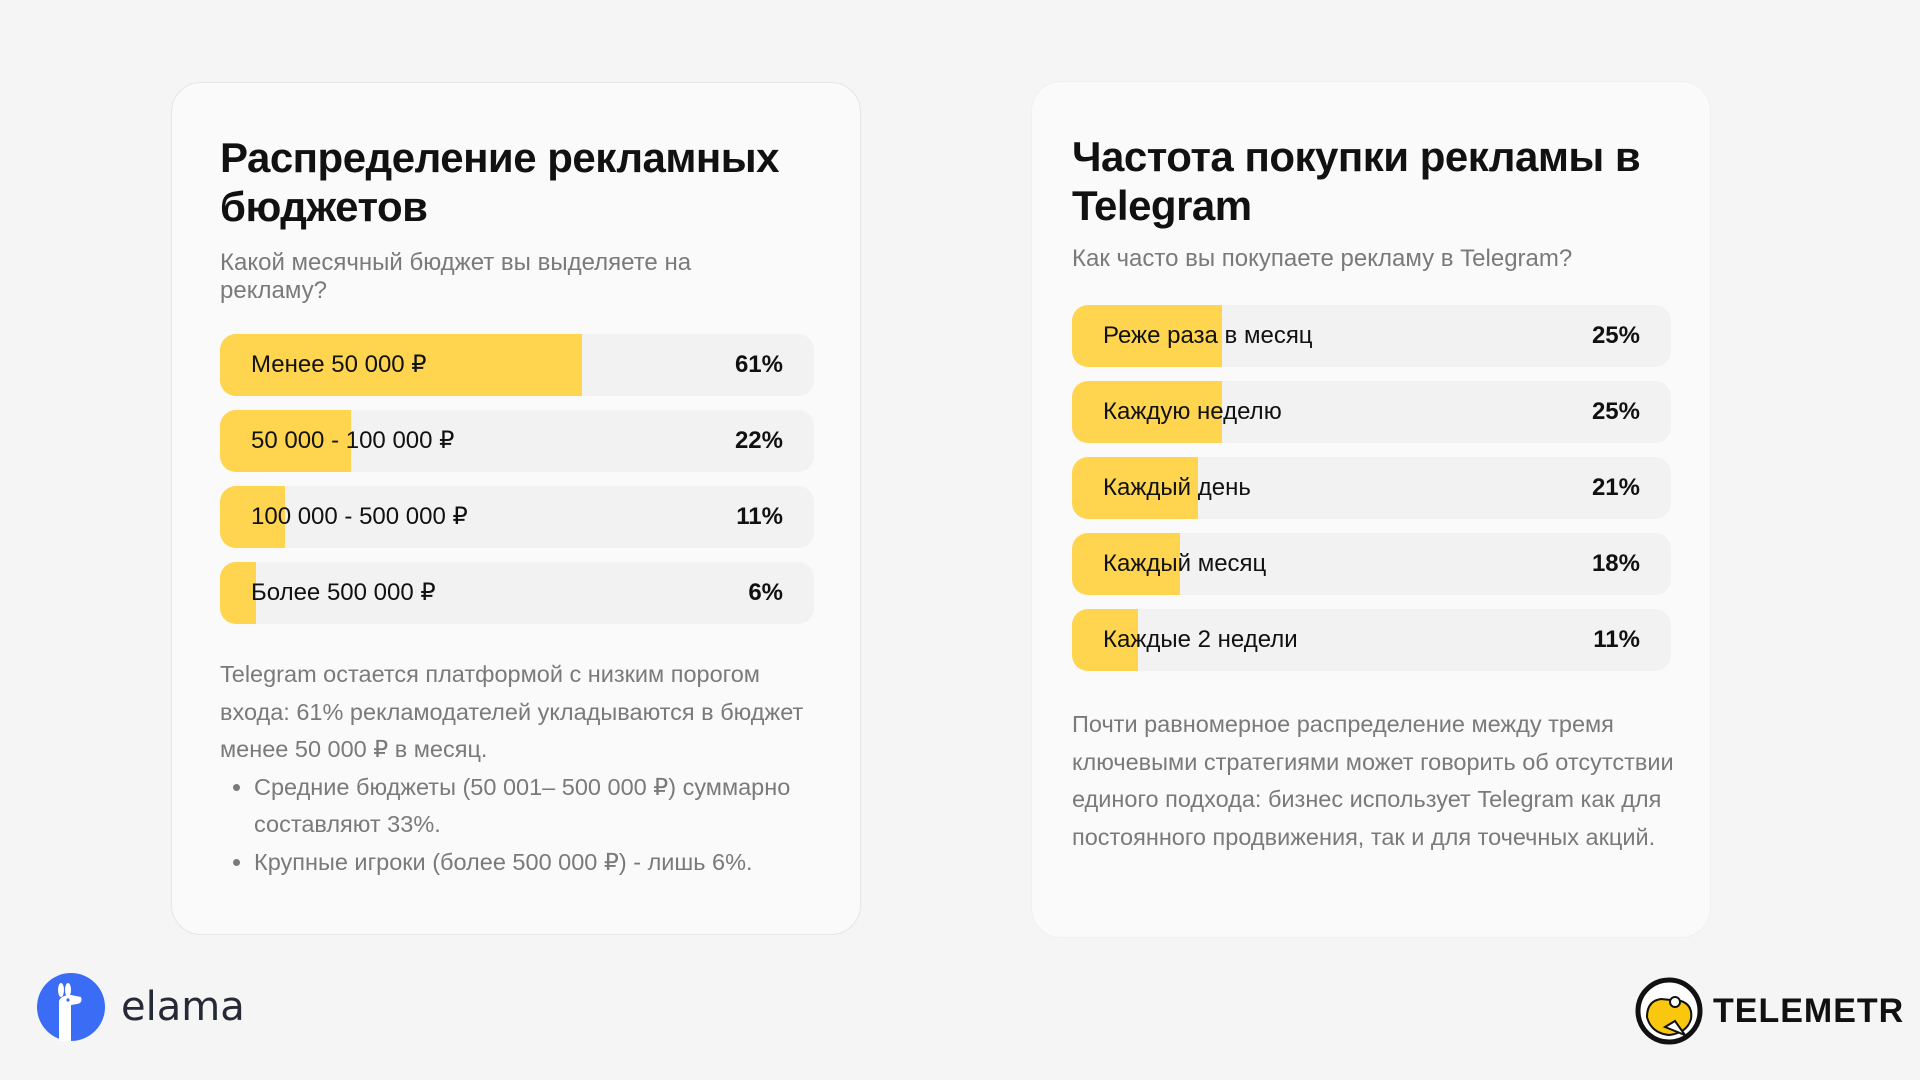 The height and width of the screenshot is (1080, 1920). What do you see at coordinates (183, 1007) in the screenshot?
I see `elama-wordmark: elama` at bounding box center [183, 1007].